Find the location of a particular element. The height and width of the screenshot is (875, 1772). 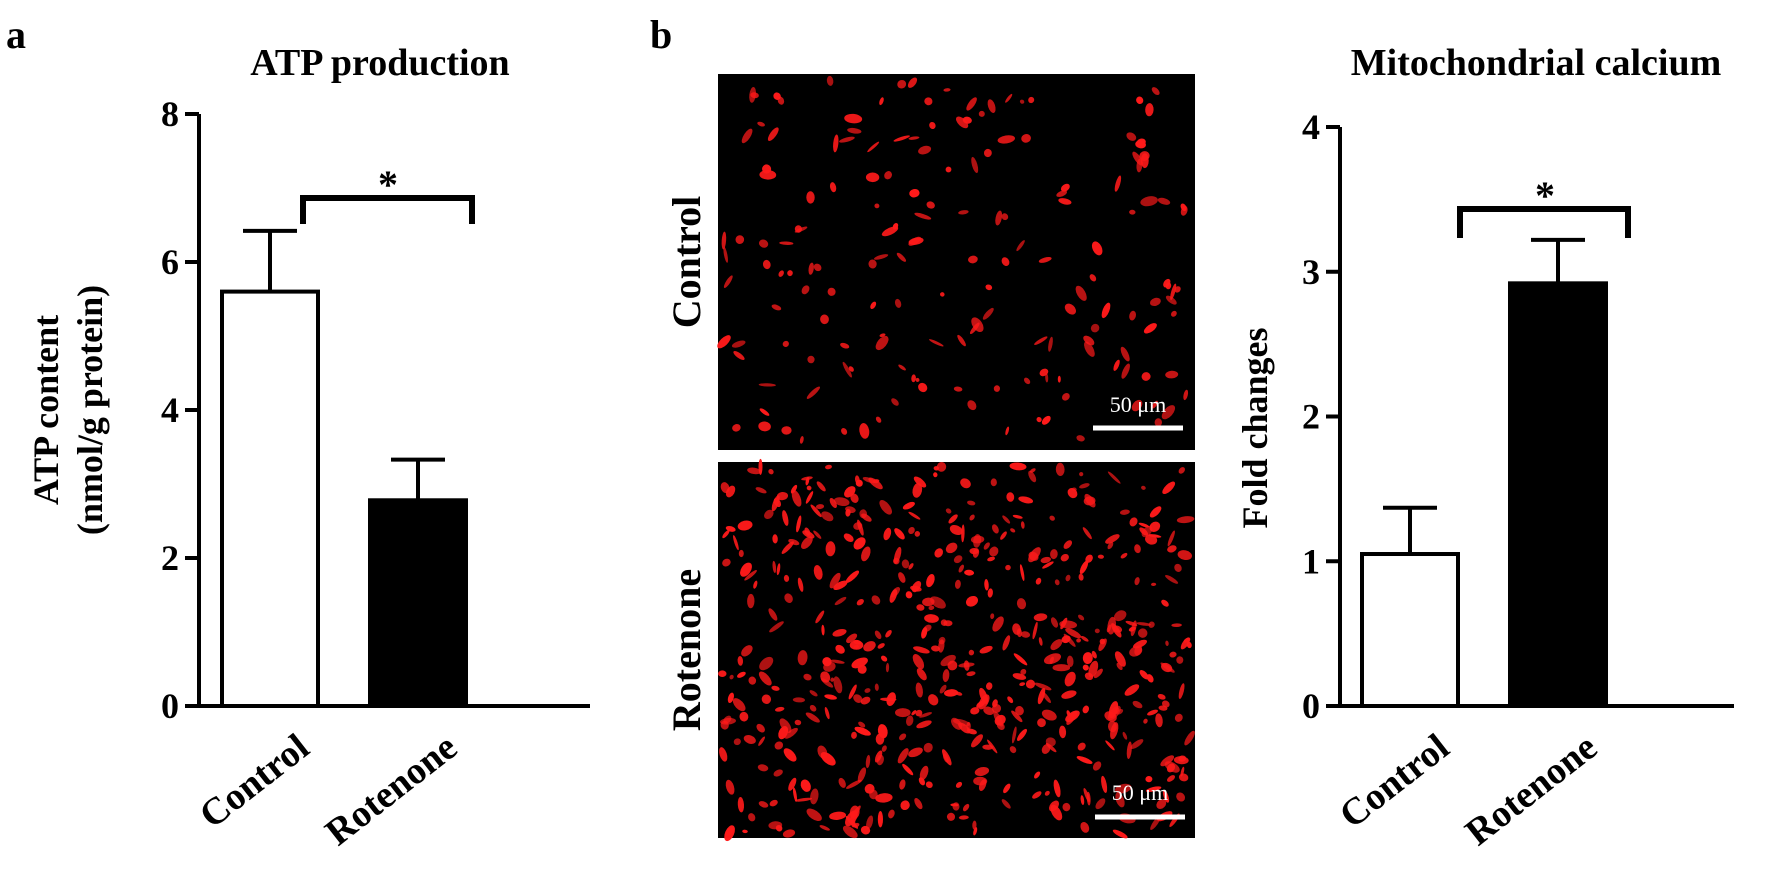

y-tick-label: 2 is located at coordinates (170, 558).